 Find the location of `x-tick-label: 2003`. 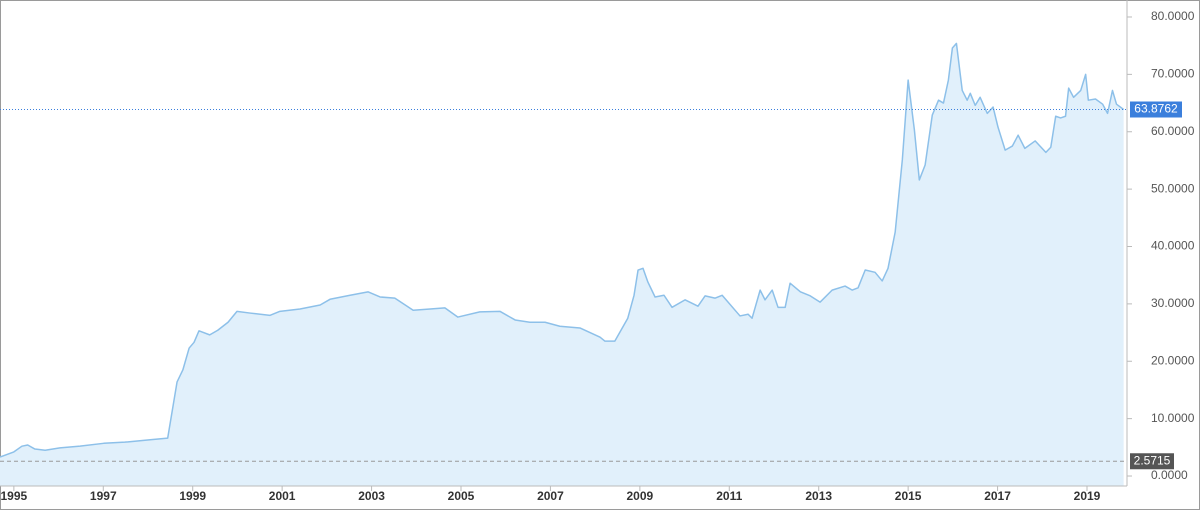

x-tick-label: 2003 is located at coordinates (371, 496).